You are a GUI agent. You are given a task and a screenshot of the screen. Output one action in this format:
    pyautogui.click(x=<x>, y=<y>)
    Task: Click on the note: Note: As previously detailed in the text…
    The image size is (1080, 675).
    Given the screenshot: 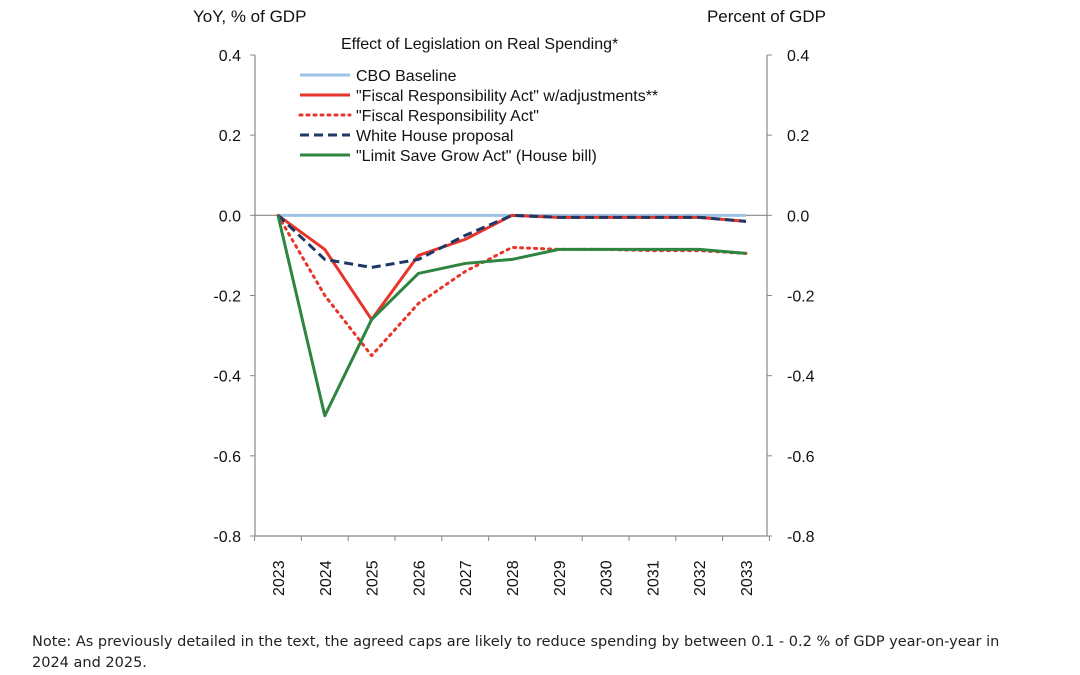 What is the action you would take?
    pyautogui.click(x=532, y=653)
    